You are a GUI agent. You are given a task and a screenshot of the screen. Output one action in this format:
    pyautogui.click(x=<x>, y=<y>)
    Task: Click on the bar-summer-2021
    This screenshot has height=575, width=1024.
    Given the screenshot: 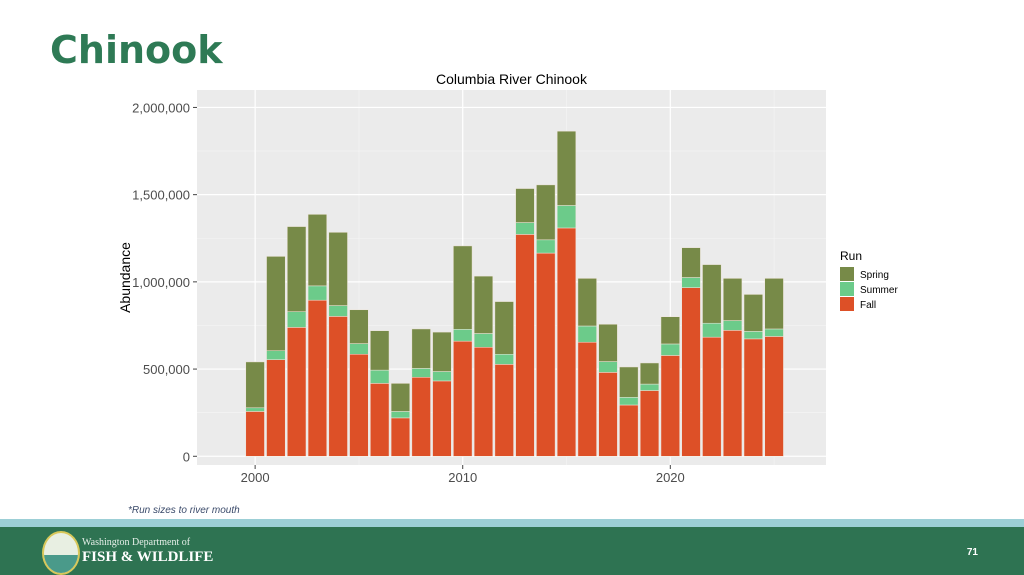 What is the action you would take?
    pyautogui.click(x=691, y=282)
    